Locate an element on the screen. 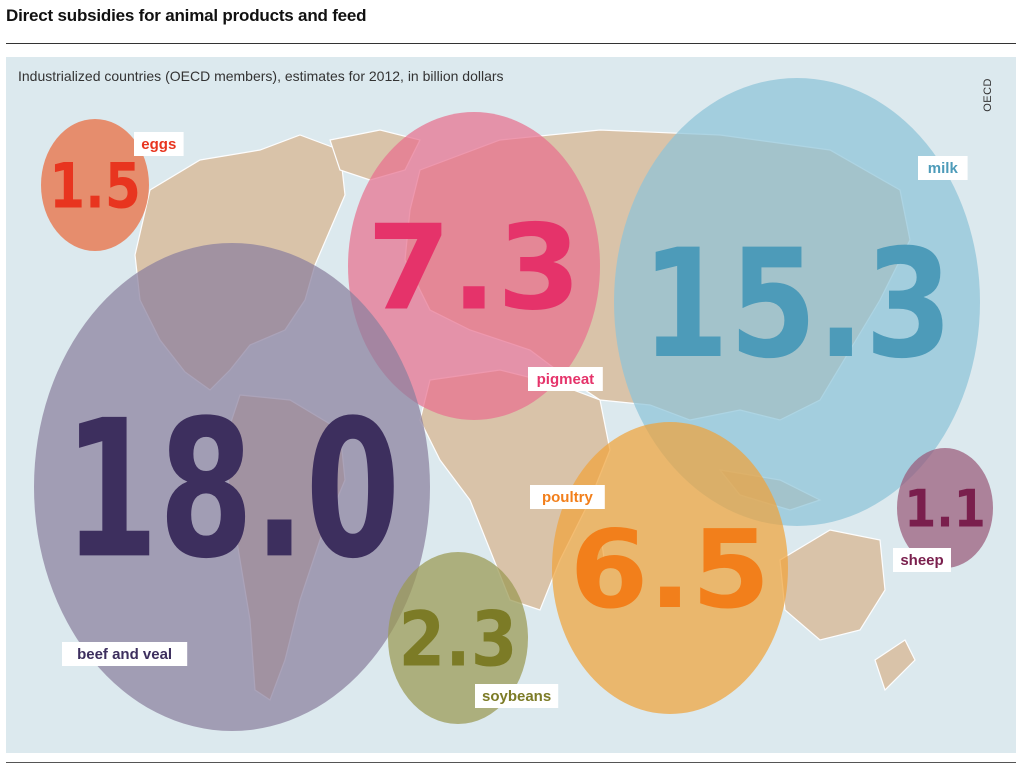  value-label-pigmeat: 7.3 is located at coordinates (474, 267).